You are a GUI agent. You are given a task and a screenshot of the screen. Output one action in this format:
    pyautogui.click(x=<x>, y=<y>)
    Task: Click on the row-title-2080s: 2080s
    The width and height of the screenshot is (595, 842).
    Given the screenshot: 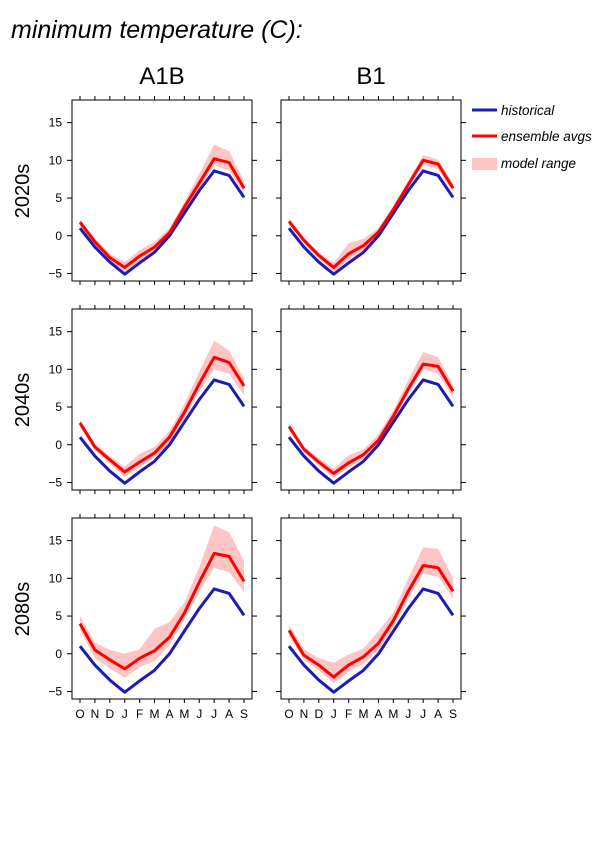 What is the action you would take?
    pyautogui.click(x=23, y=609)
    